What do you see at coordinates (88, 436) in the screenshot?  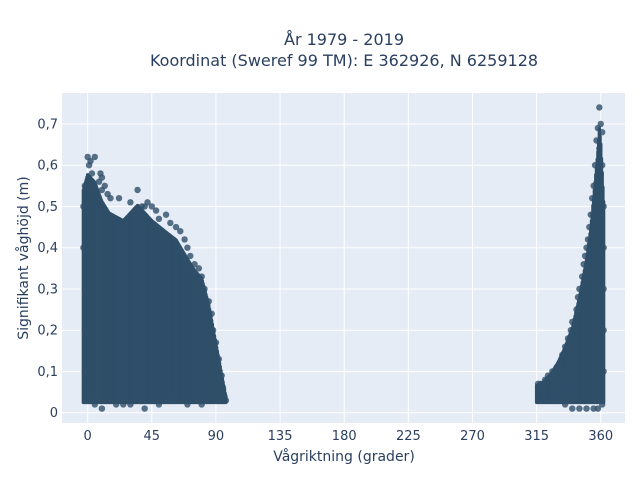 I see `x-tick-label: 0` at bounding box center [88, 436].